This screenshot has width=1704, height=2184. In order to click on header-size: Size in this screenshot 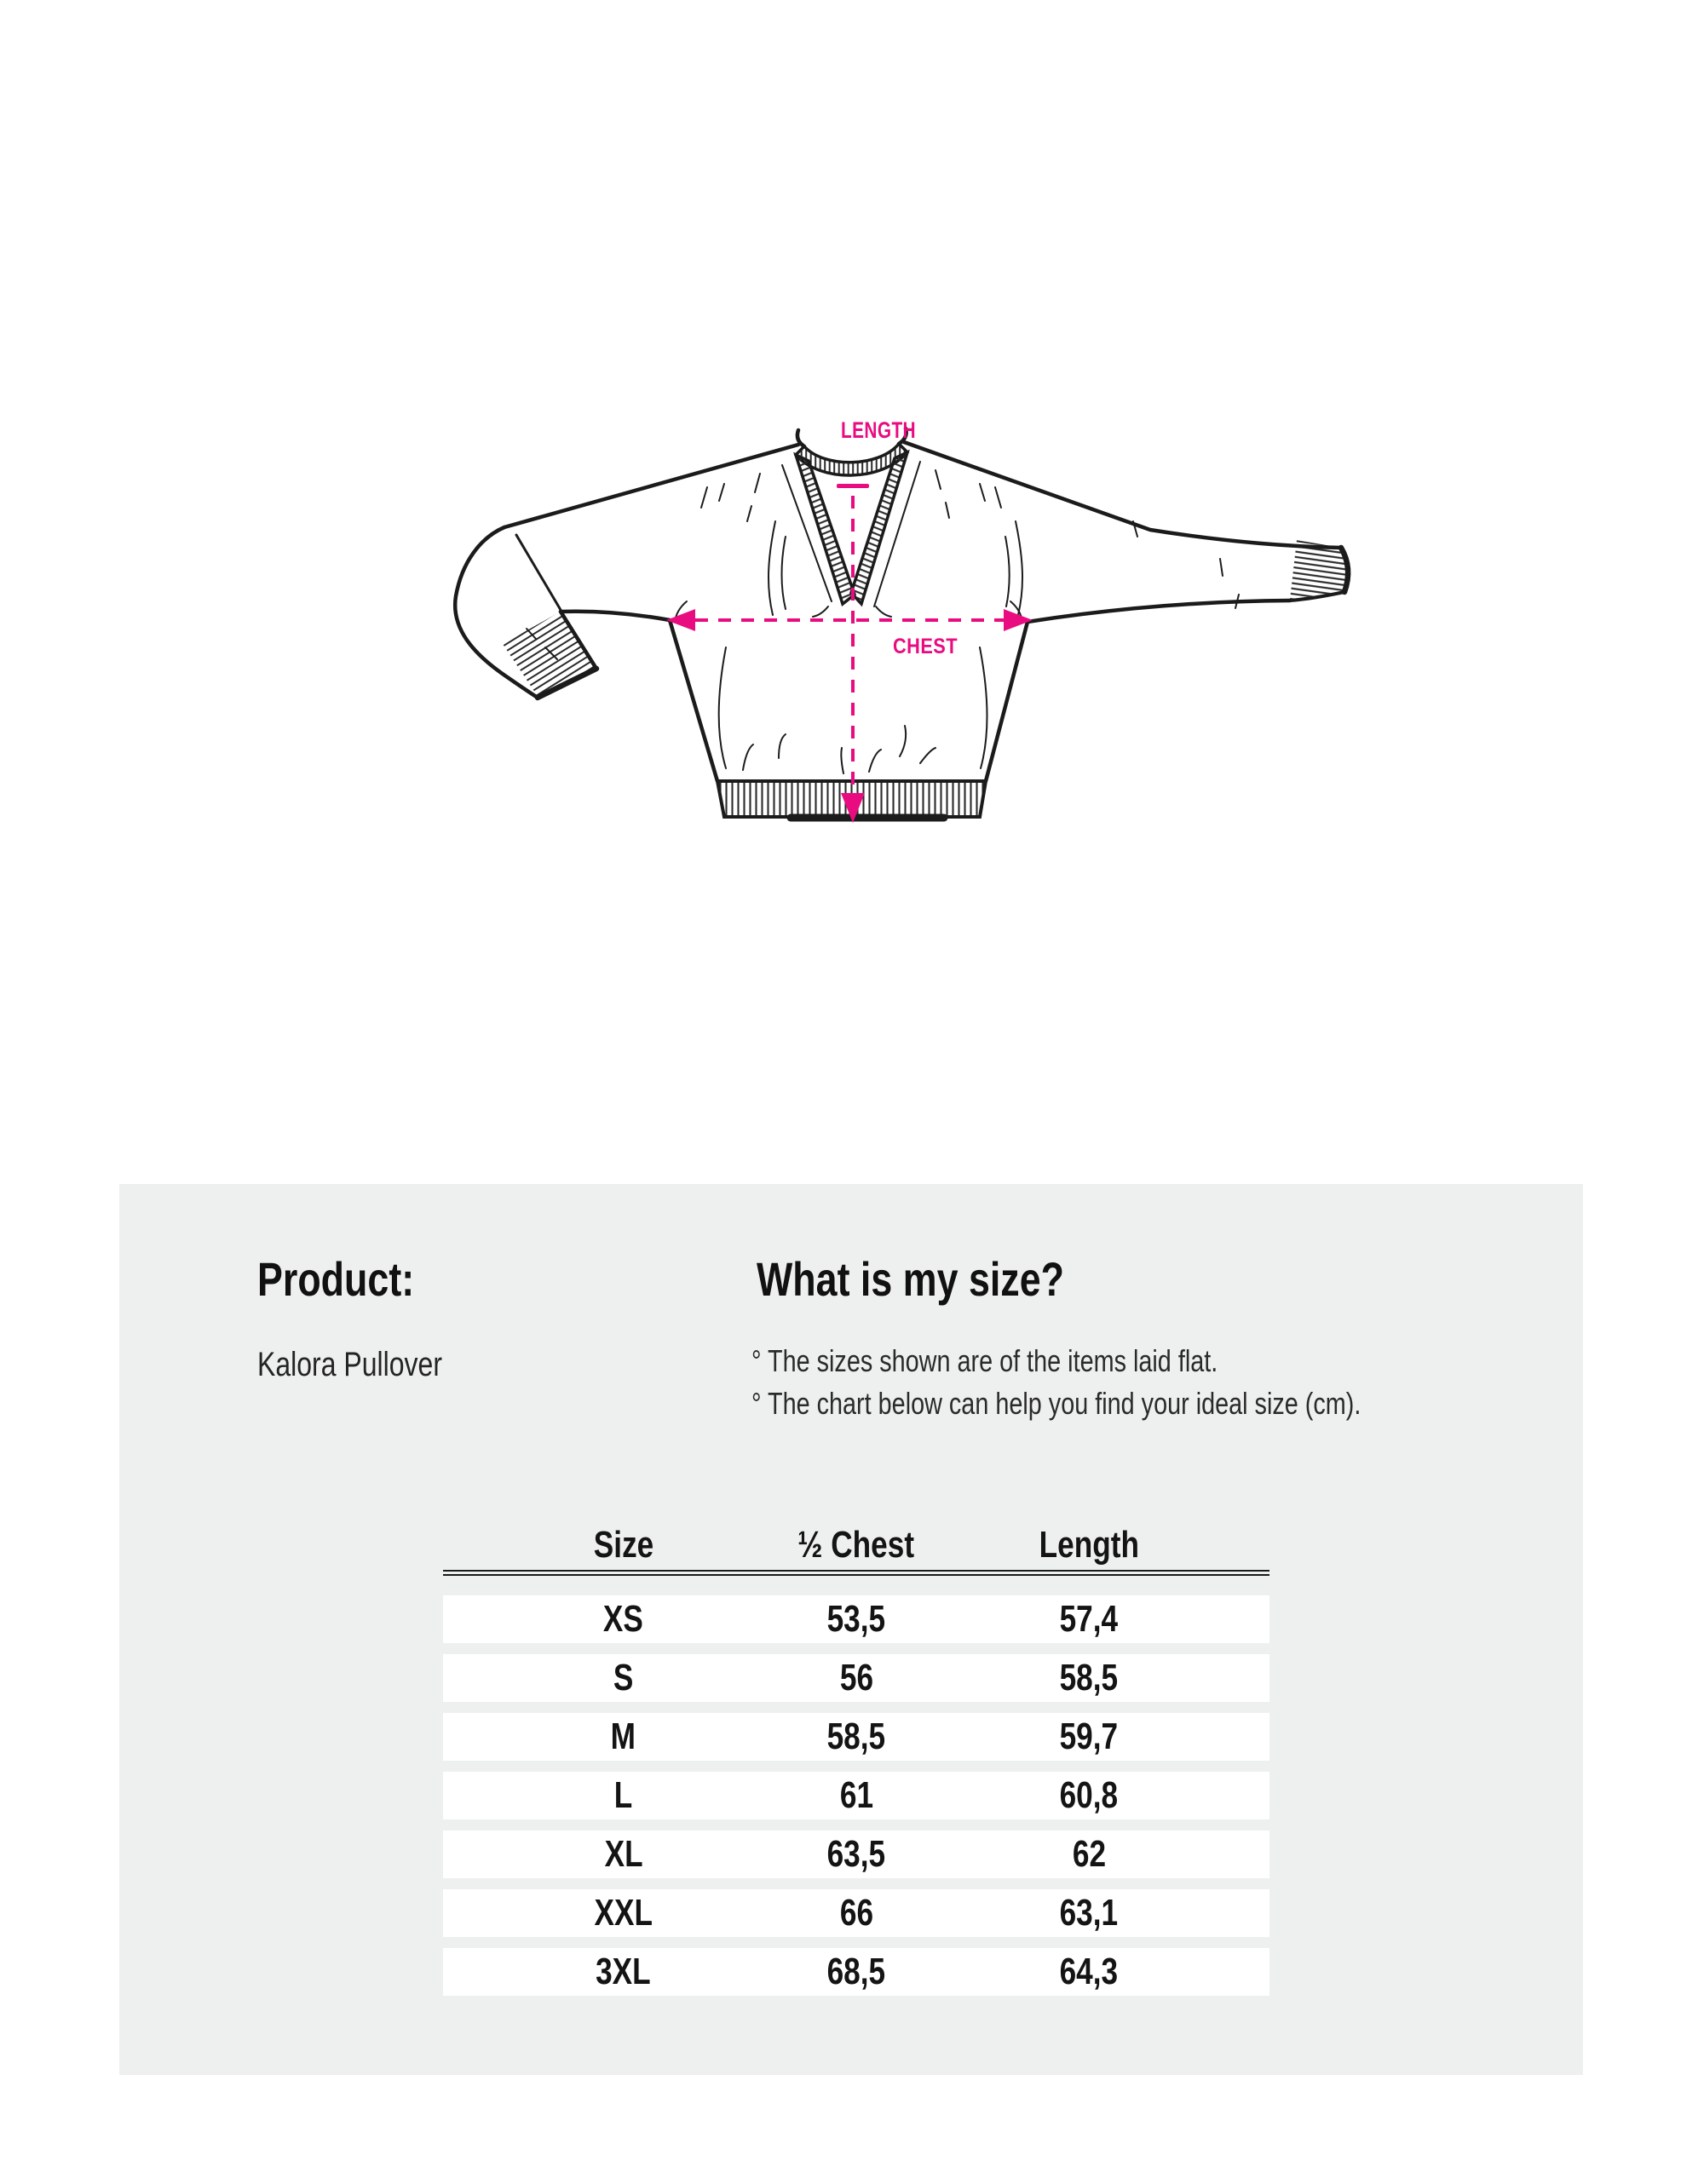, I will do `click(623, 1545)`.